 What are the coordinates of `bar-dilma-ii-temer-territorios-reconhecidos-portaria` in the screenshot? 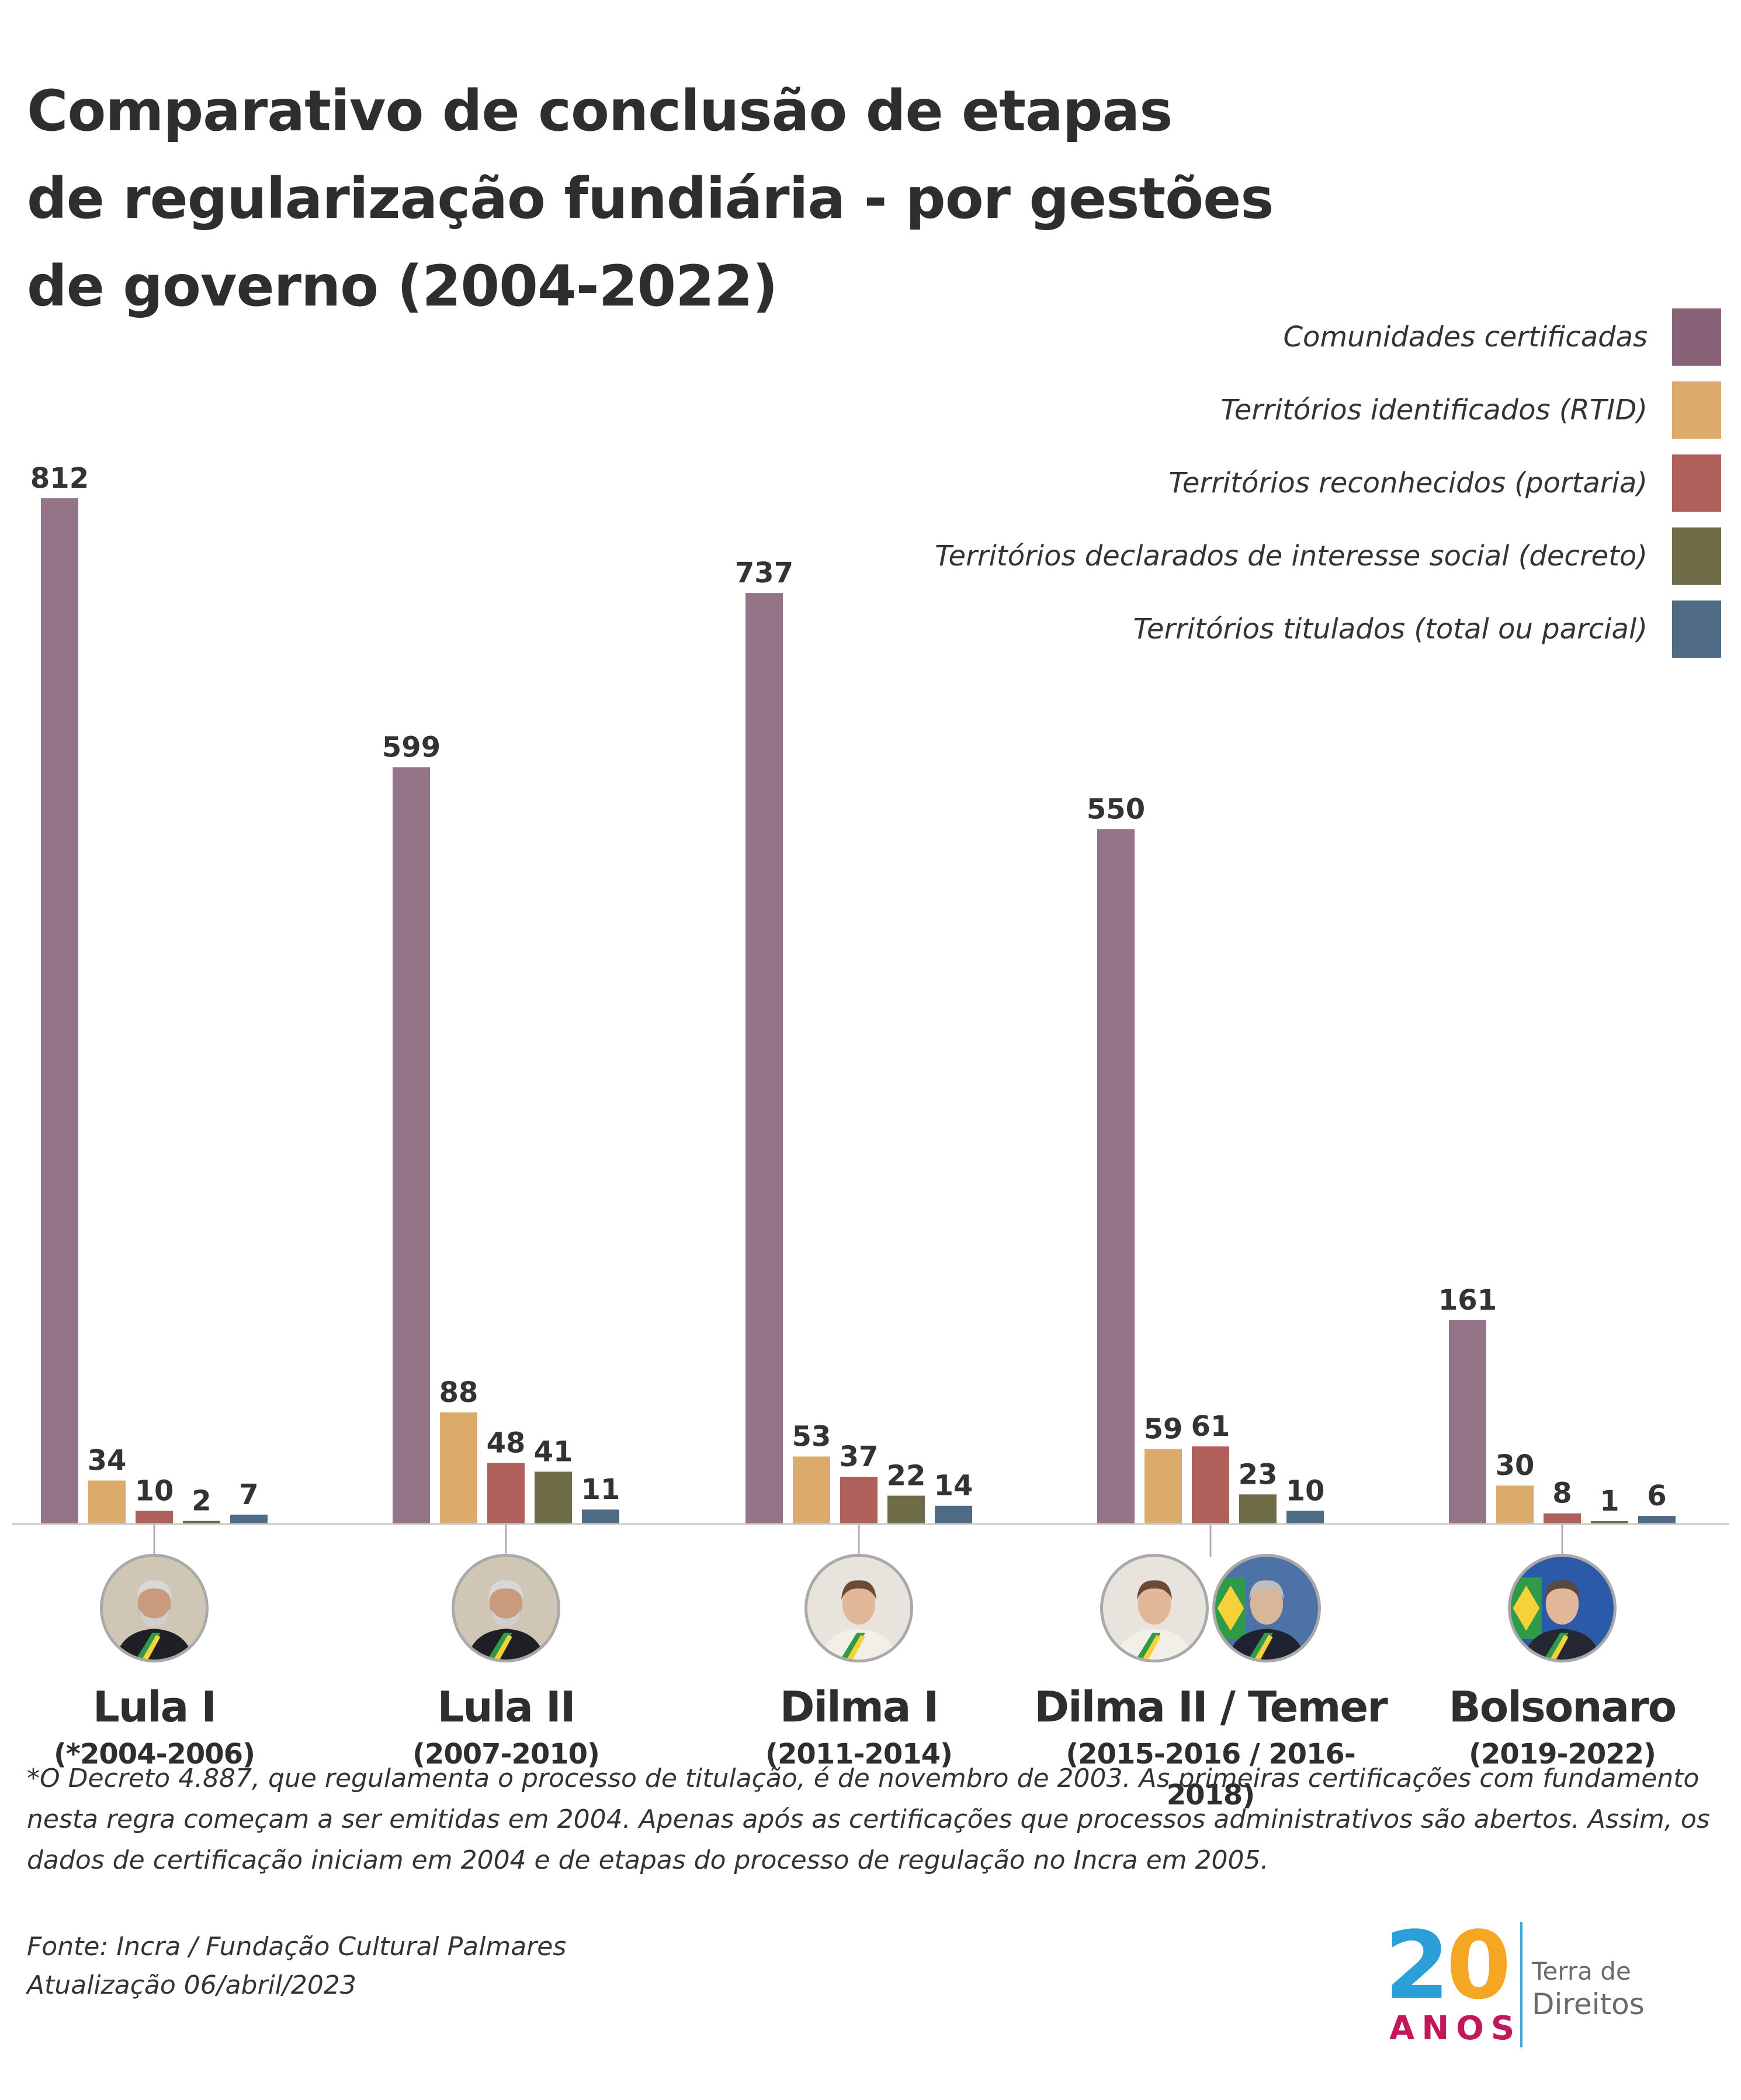 It's located at (1210, 1484).